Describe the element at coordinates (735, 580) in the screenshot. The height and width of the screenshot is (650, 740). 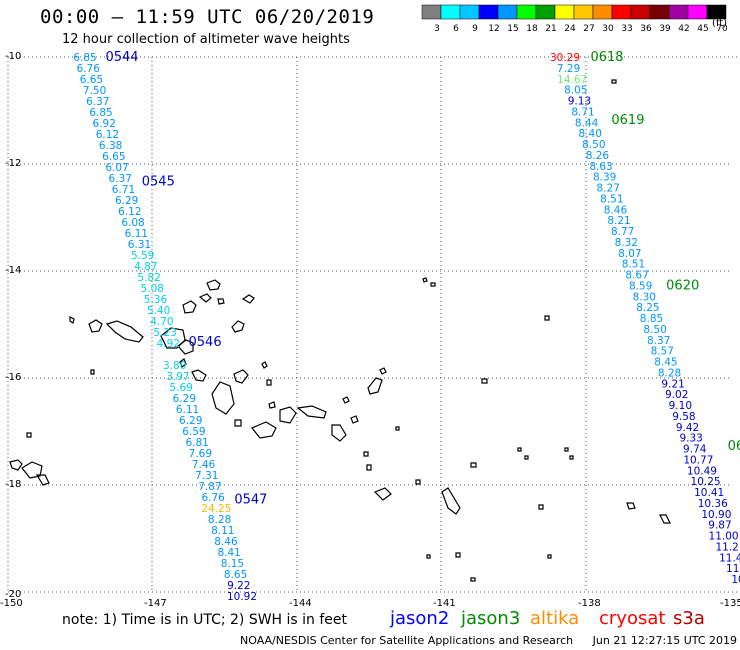
I see `wave-height-label: 10` at that location.